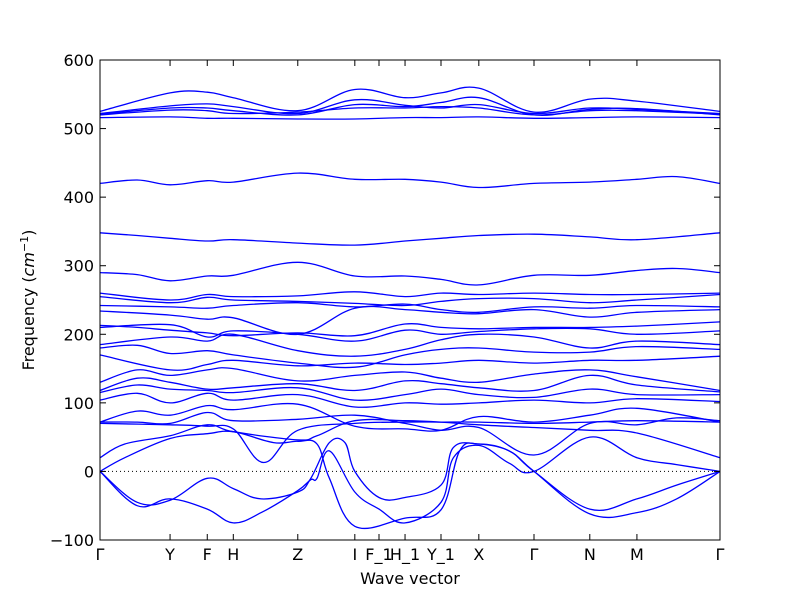 Image resolution: width=800 pixels, height=600 pixels. What do you see at coordinates (440, 555) in the screenshot?
I see `x-tick-label: Y_1` at bounding box center [440, 555].